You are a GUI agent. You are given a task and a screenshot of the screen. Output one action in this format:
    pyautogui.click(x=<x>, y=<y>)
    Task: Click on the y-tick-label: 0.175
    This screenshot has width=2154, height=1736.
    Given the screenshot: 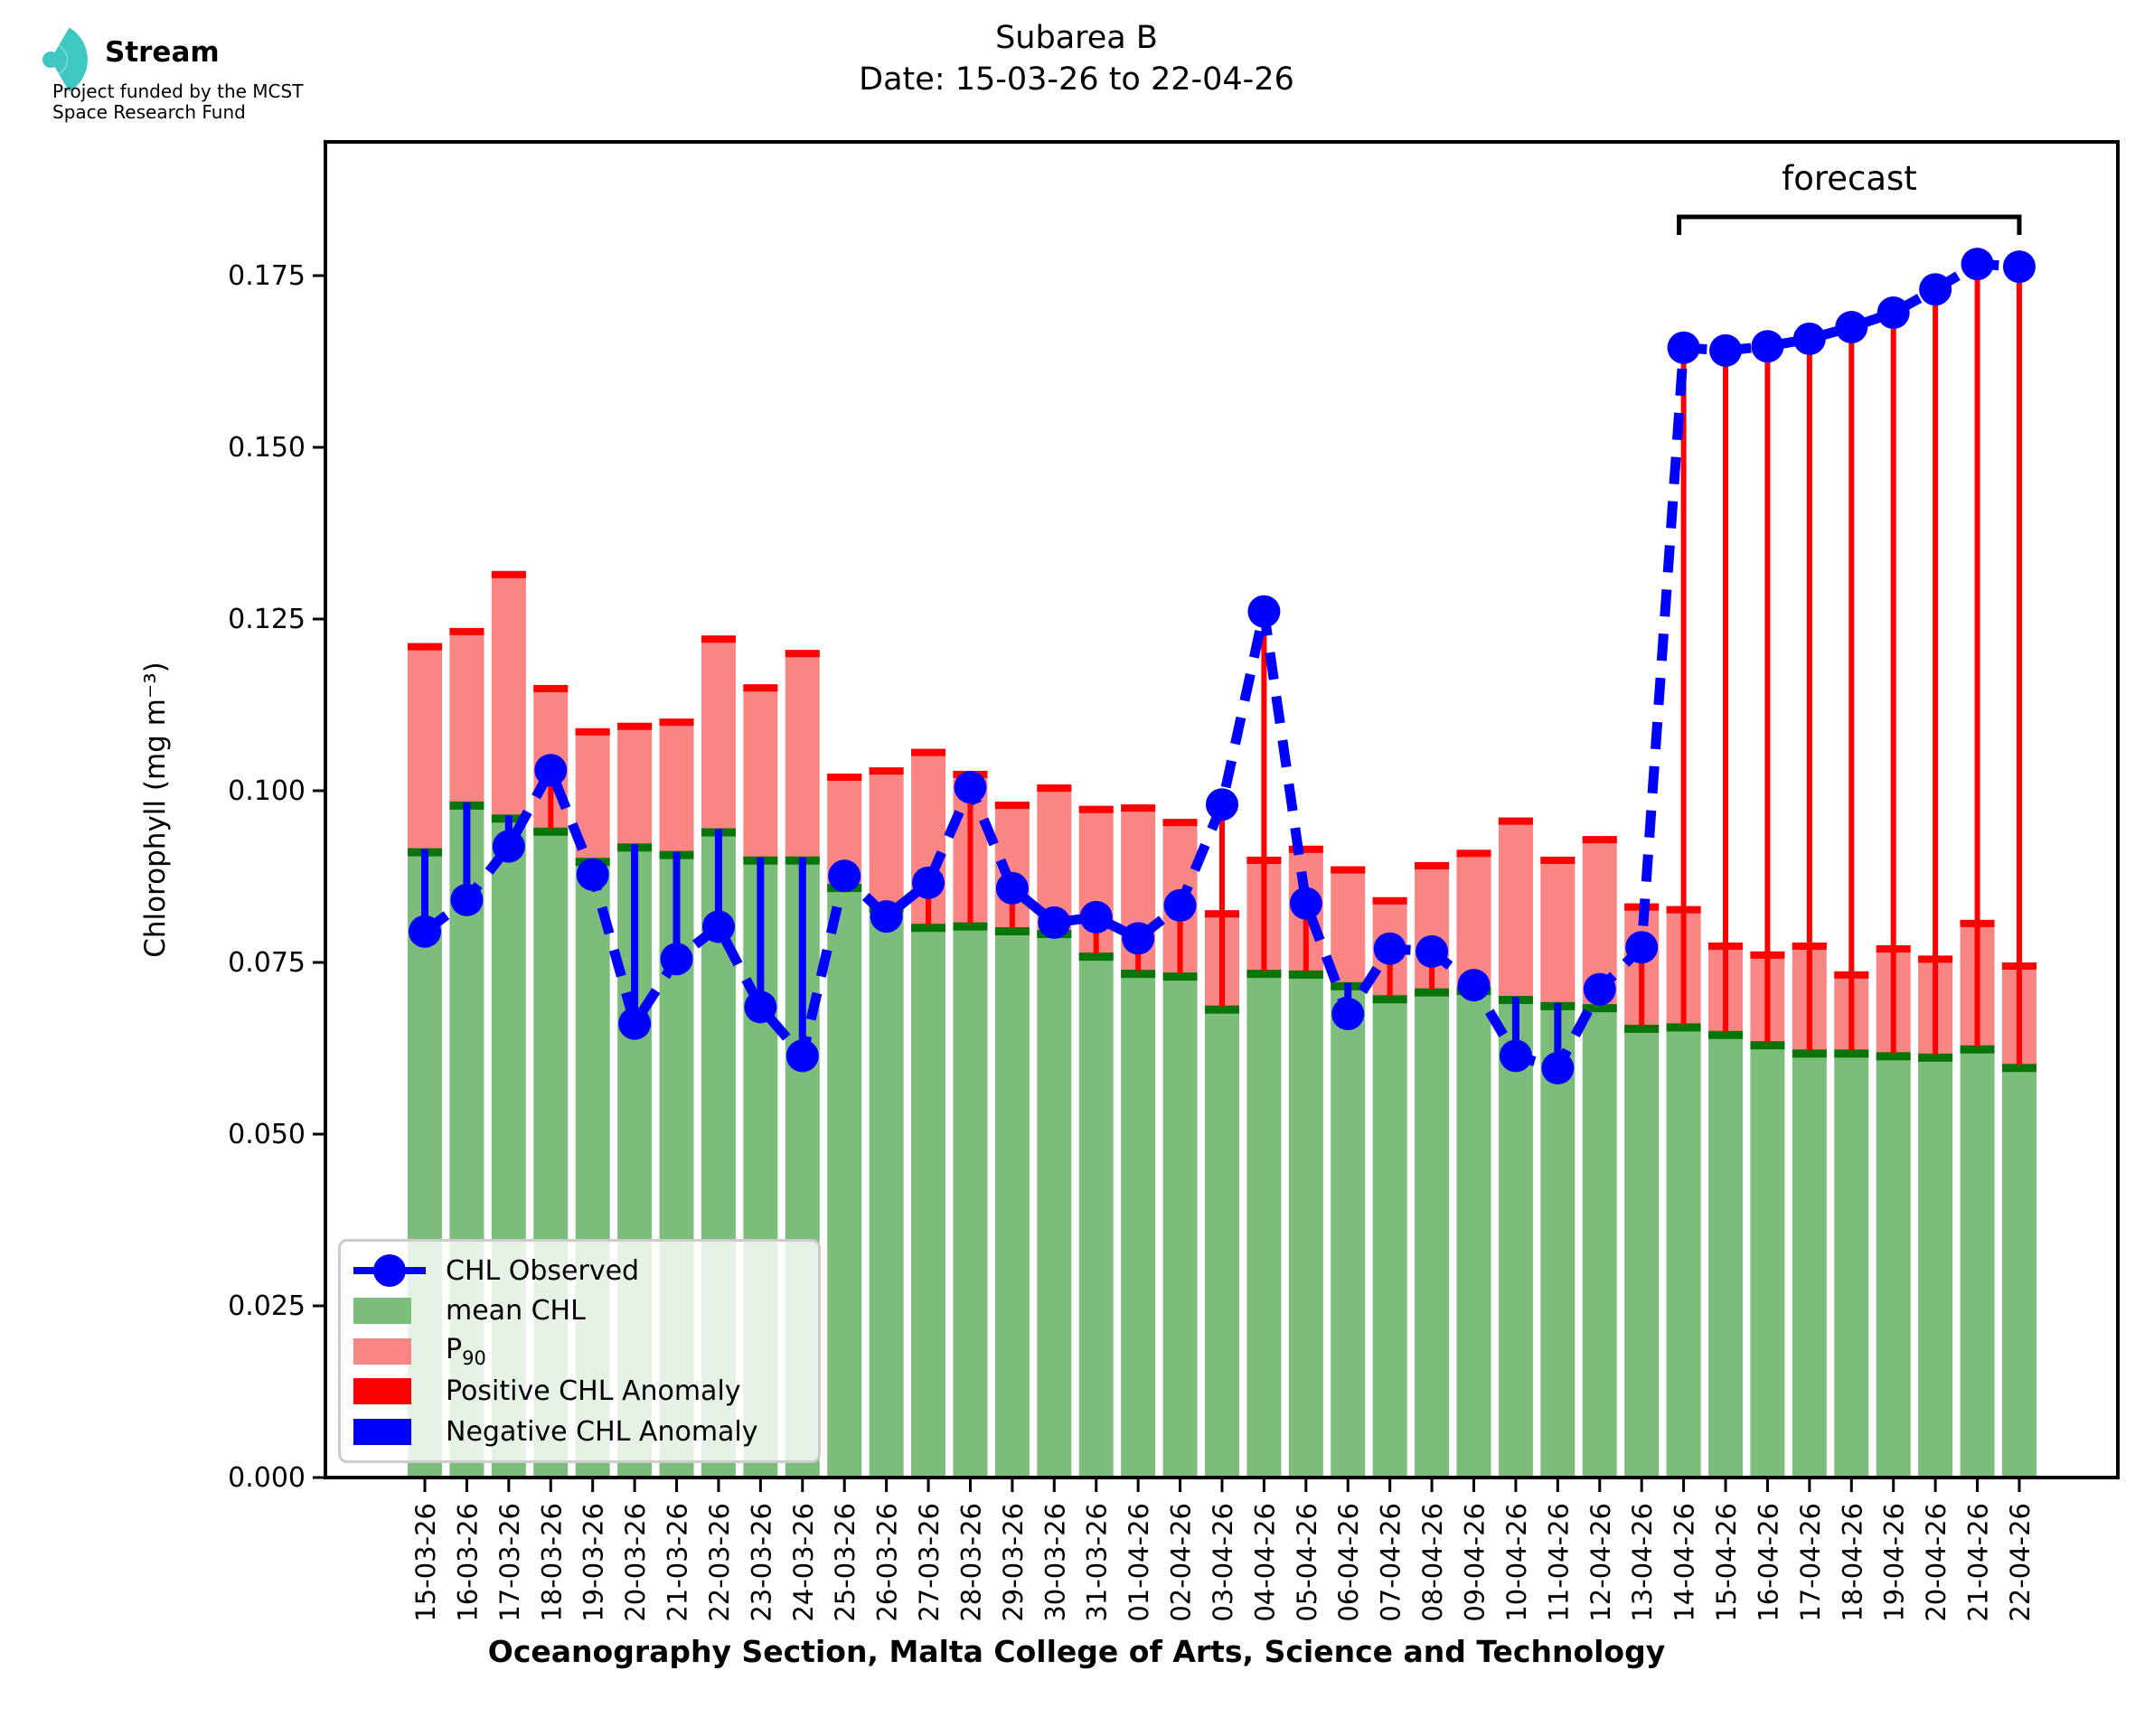 What is the action you would take?
    pyautogui.click(x=267, y=276)
    